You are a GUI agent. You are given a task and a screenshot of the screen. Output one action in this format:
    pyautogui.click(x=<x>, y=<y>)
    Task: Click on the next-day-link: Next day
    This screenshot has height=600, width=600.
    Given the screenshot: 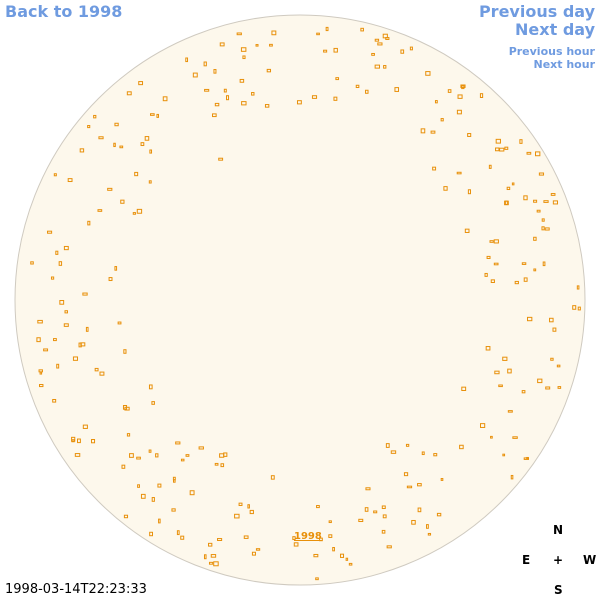 What is the action you would take?
    pyautogui.click(x=555, y=29)
    